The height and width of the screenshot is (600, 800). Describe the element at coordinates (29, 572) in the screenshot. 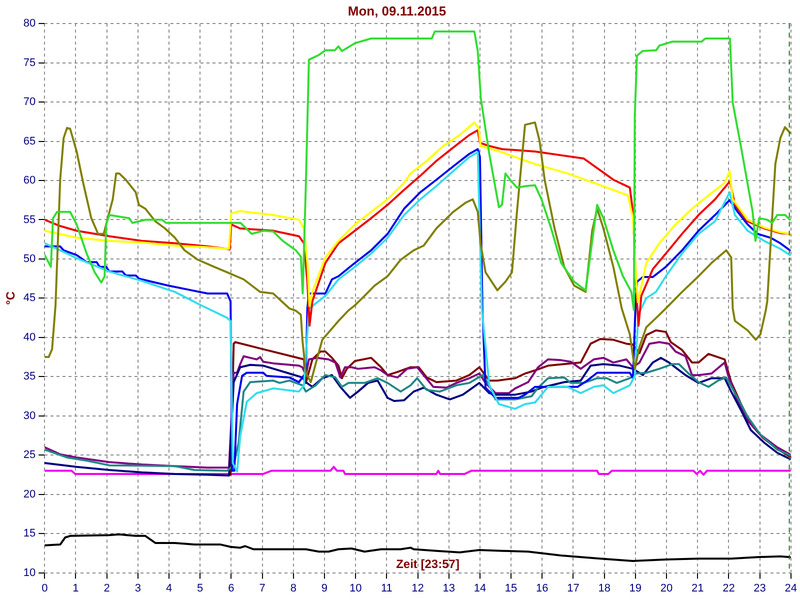

I see `y-tick-label: 10` at that location.